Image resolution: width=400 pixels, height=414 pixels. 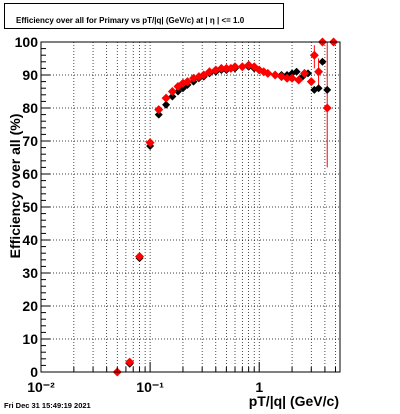 I want to click on timestamp: Fri Dec 31 15:49:19 2021, so click(x=47, y=405).